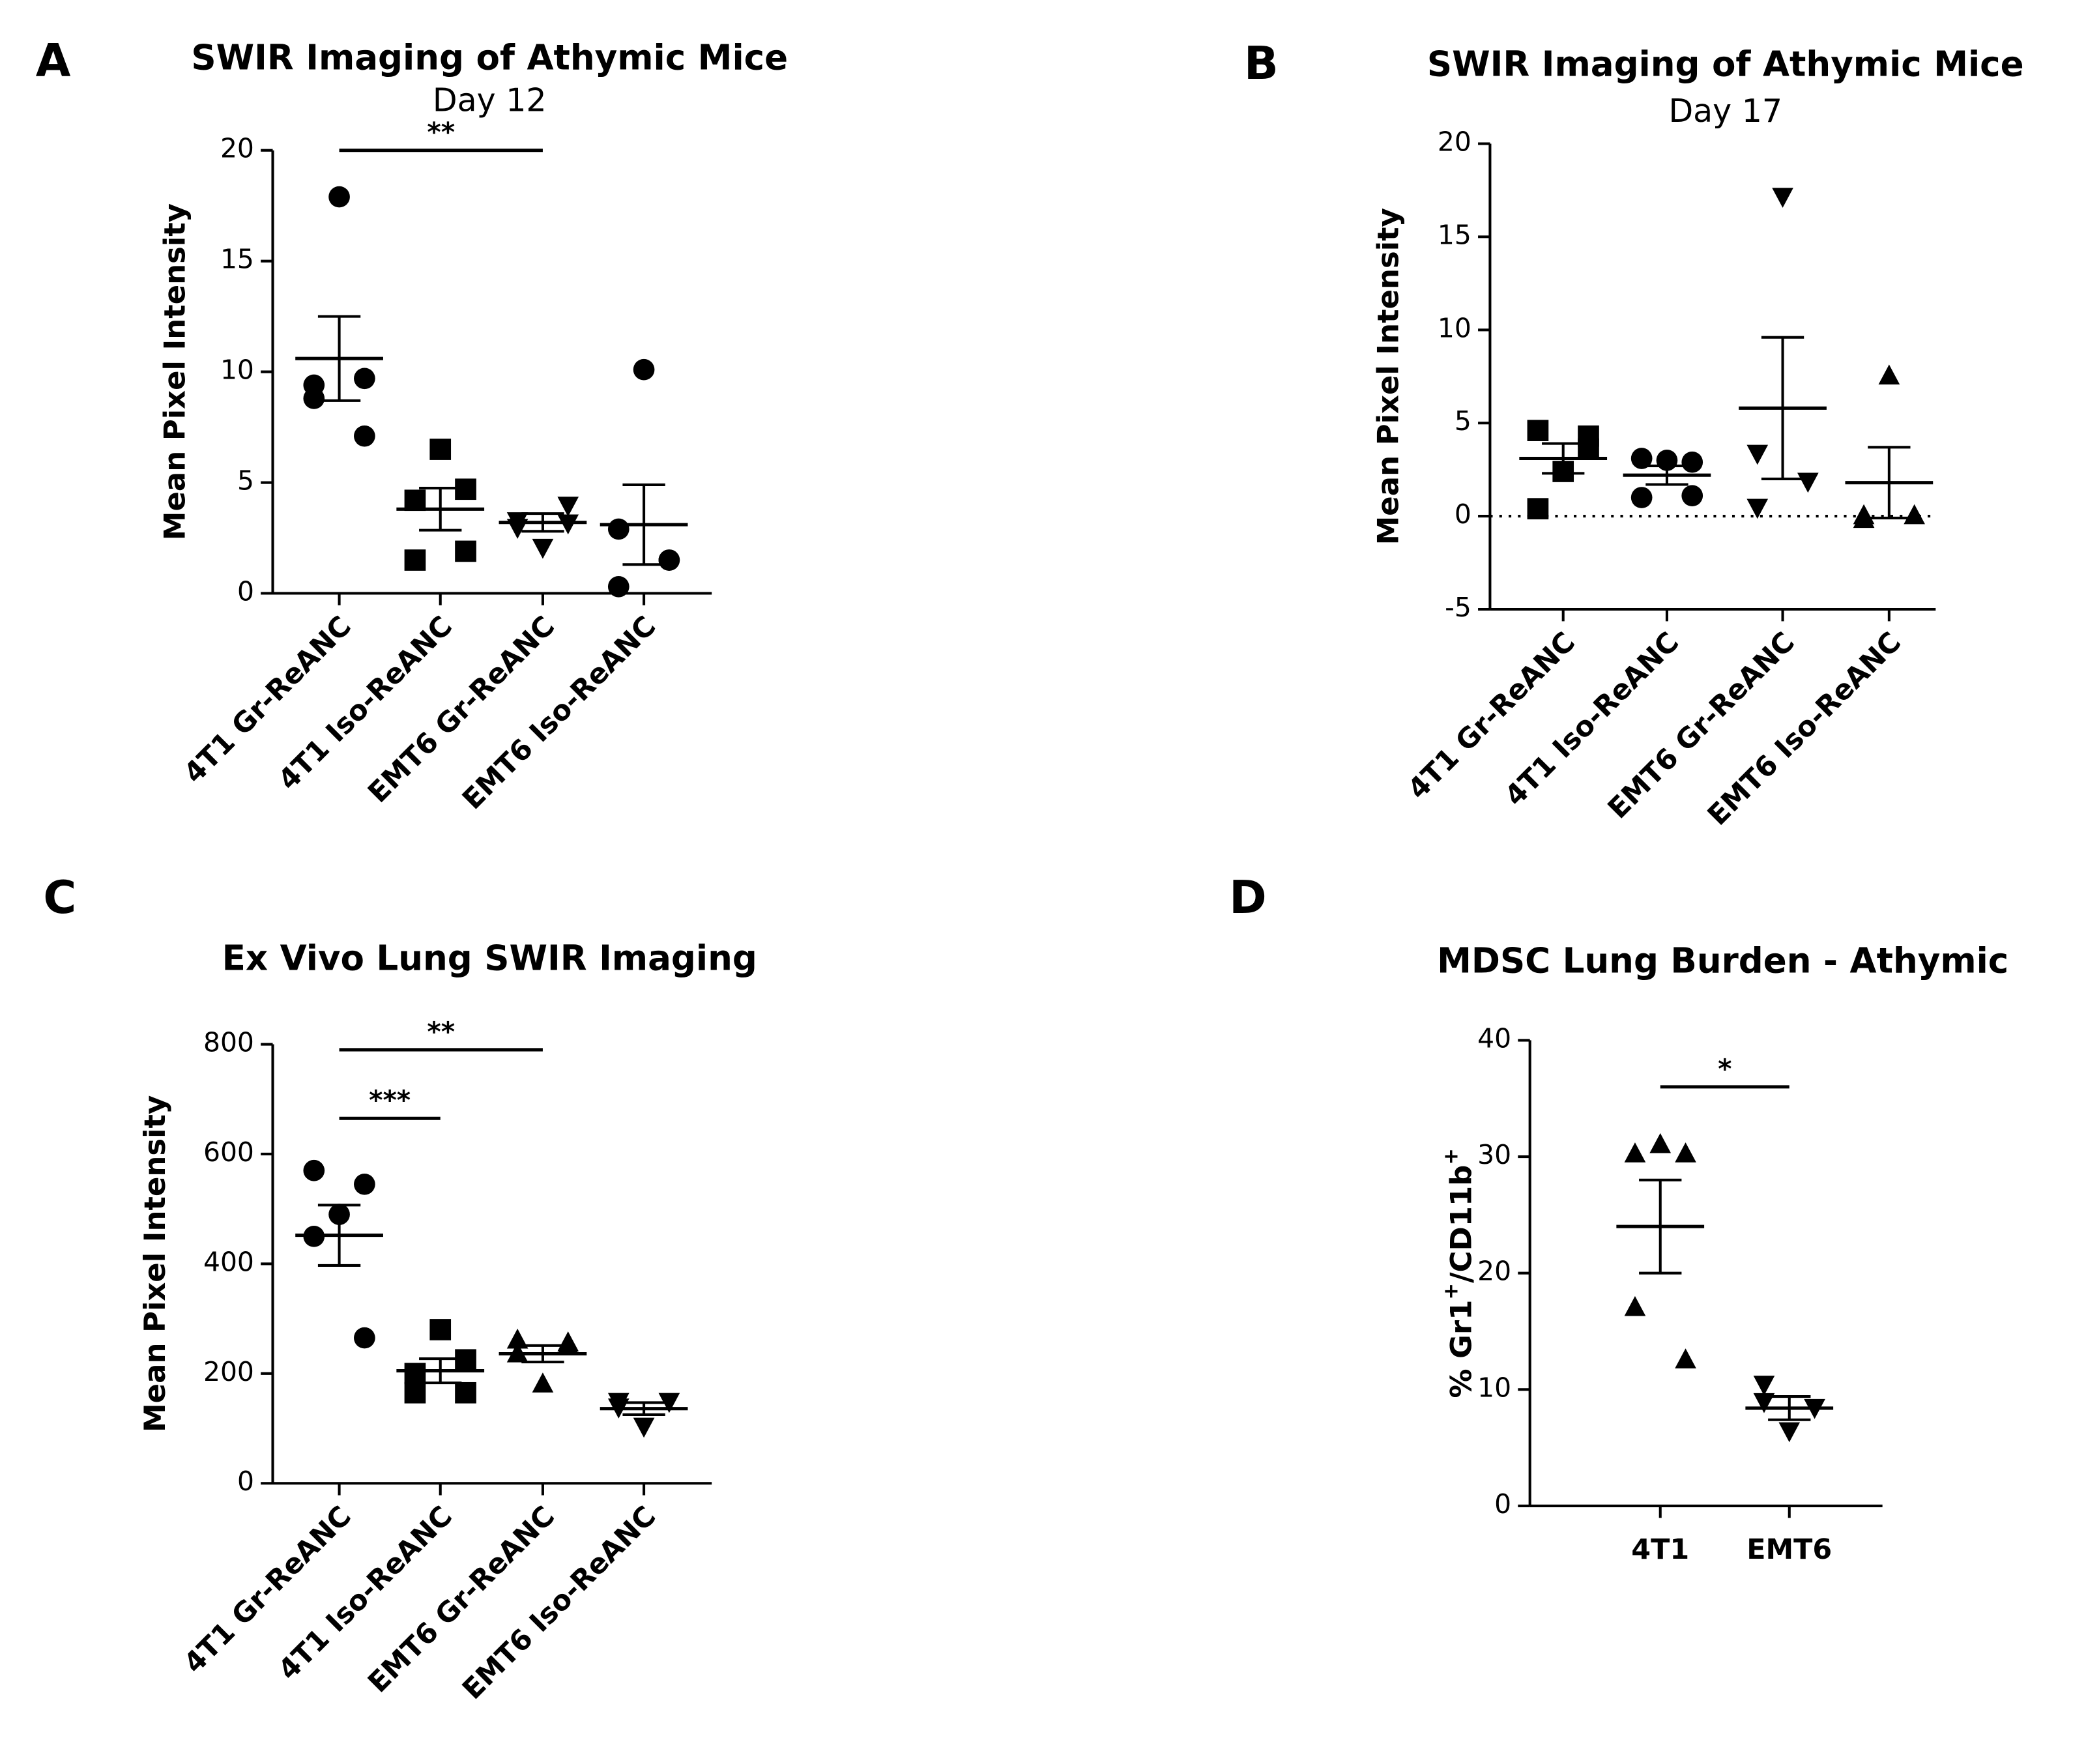 This screenshot has height=1764, width=2086. What do you see at coordinates (1461, 1224) in the screenshot?
I see `y-axis-label-part: /CD11b` at bounding box center [1461, 1224].